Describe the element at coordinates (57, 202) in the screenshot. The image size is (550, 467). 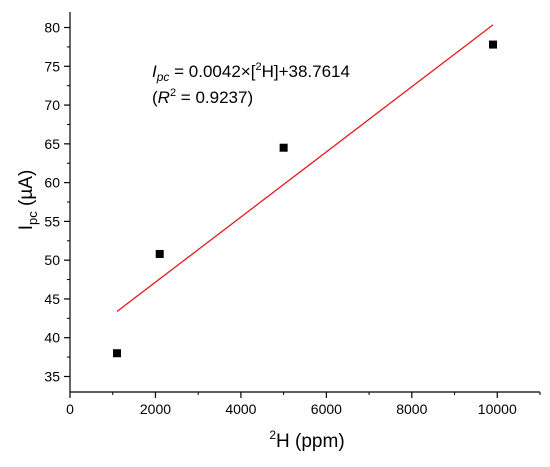
I see `y-ticks: 35 40 45 50 55 60 65 70 75 80` at that location.